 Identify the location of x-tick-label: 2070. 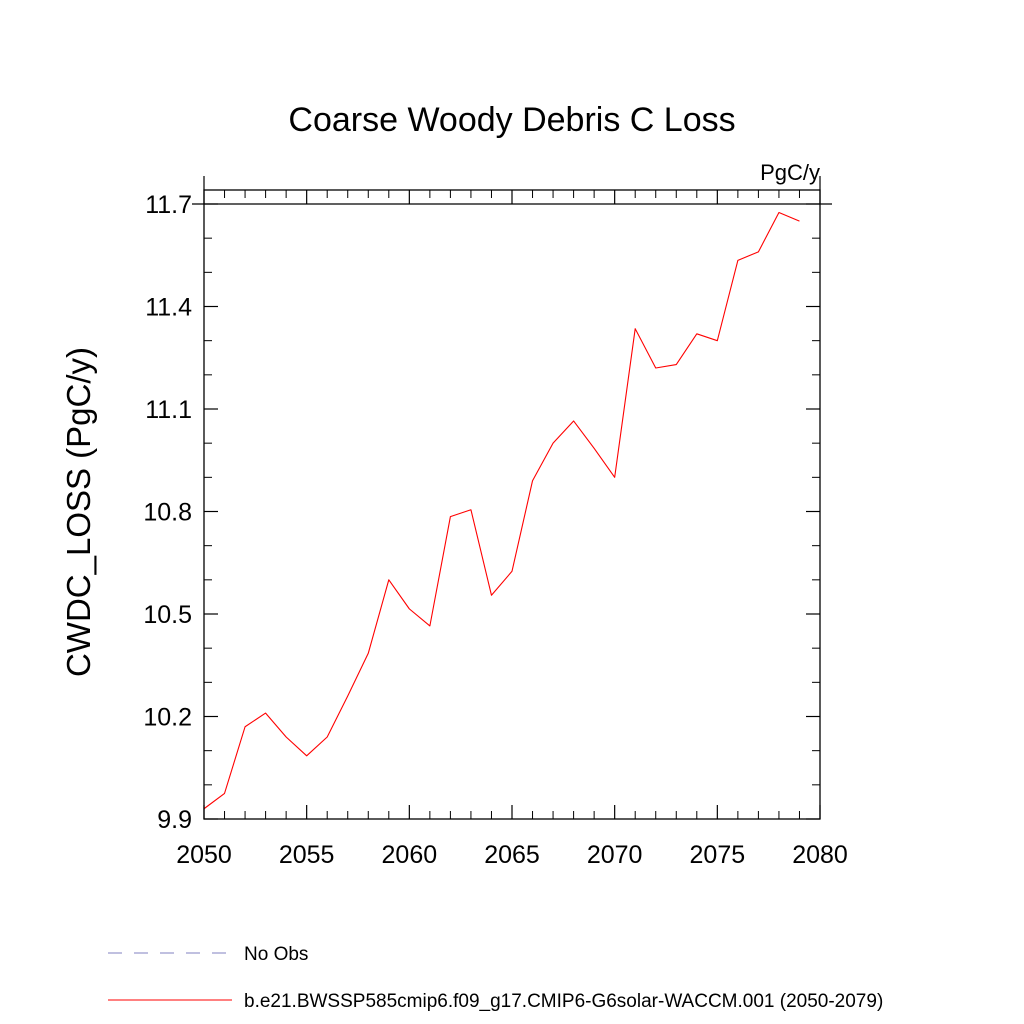
(615, 855).